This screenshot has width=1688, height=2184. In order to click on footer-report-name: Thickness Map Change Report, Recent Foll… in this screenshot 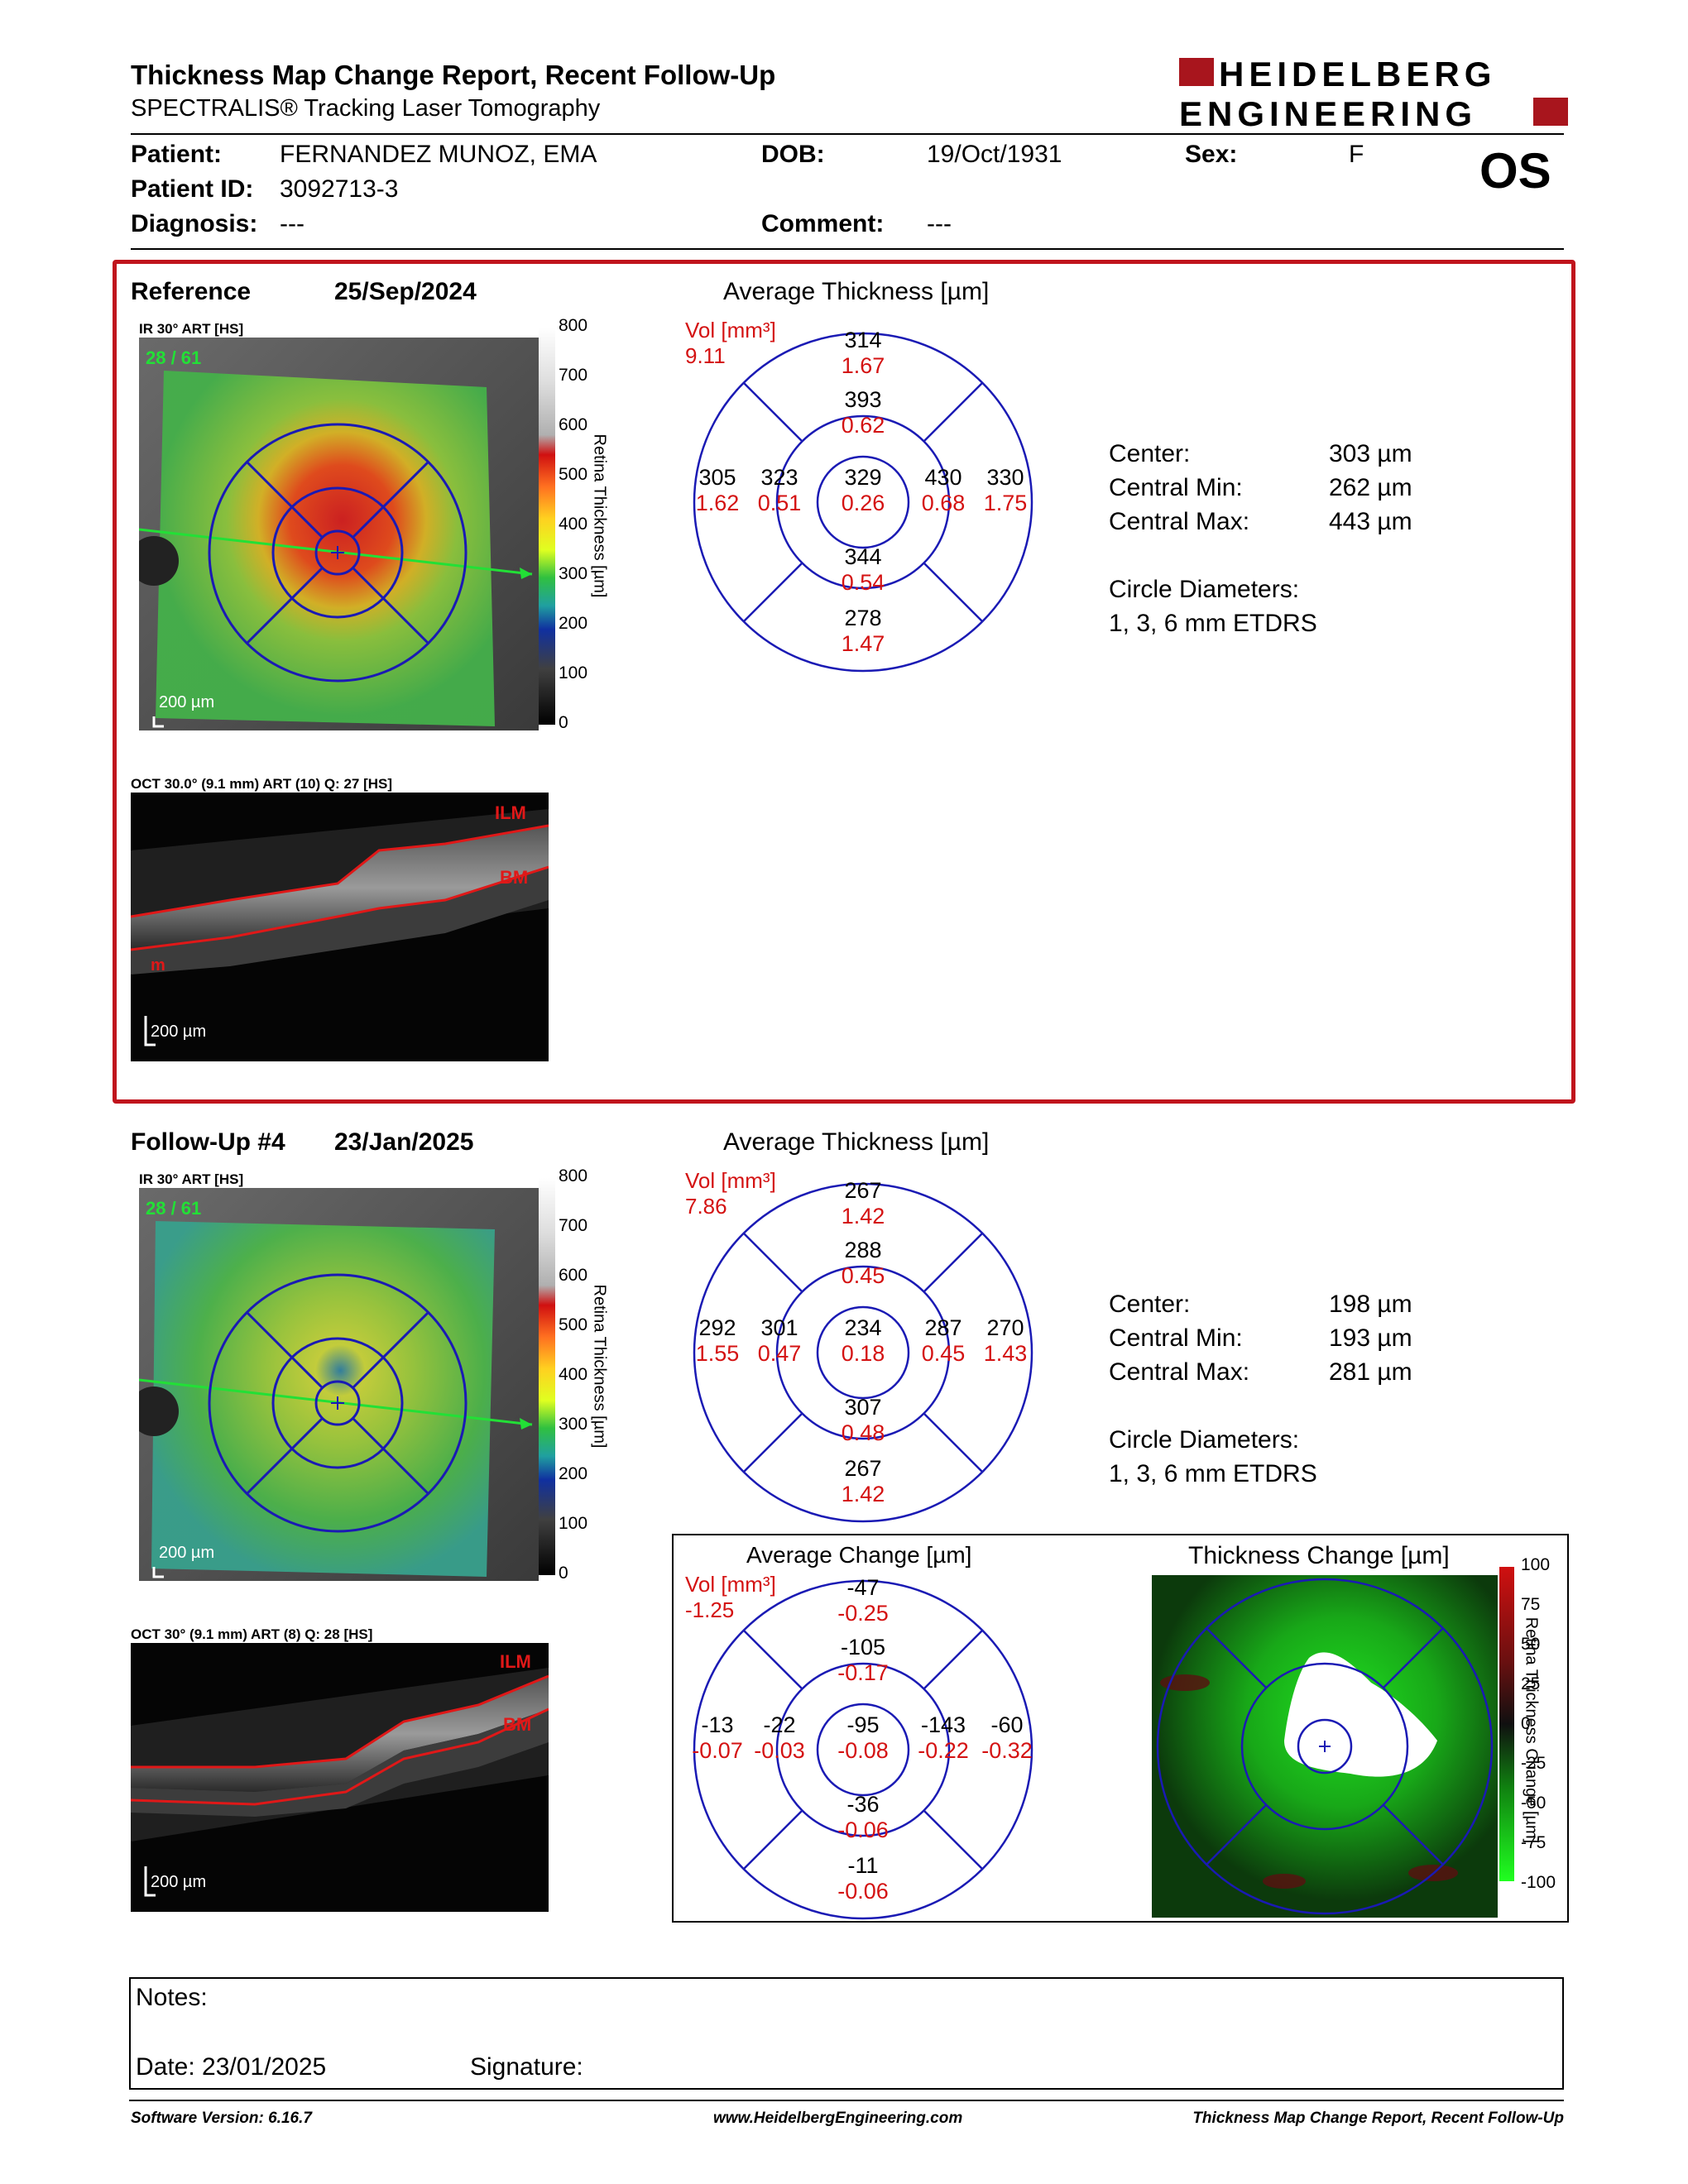, I will do `click(1378, 2118)`.